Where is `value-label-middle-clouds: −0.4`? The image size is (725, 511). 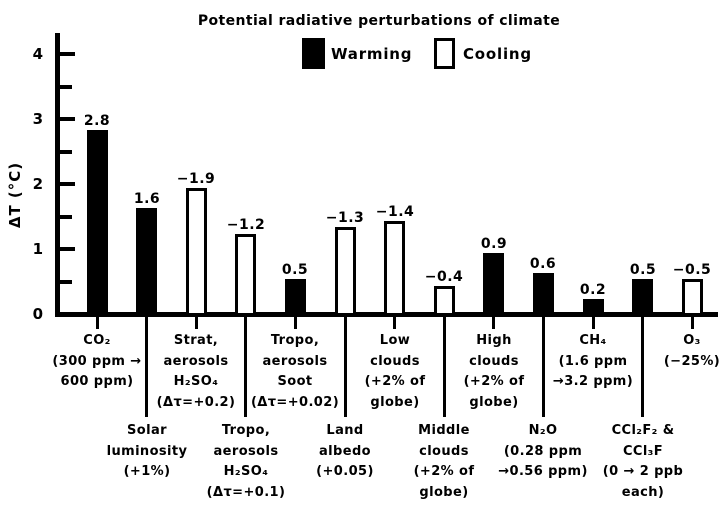
value-label-middle-clouds: −0.4 is located at coordinates (444, 277).